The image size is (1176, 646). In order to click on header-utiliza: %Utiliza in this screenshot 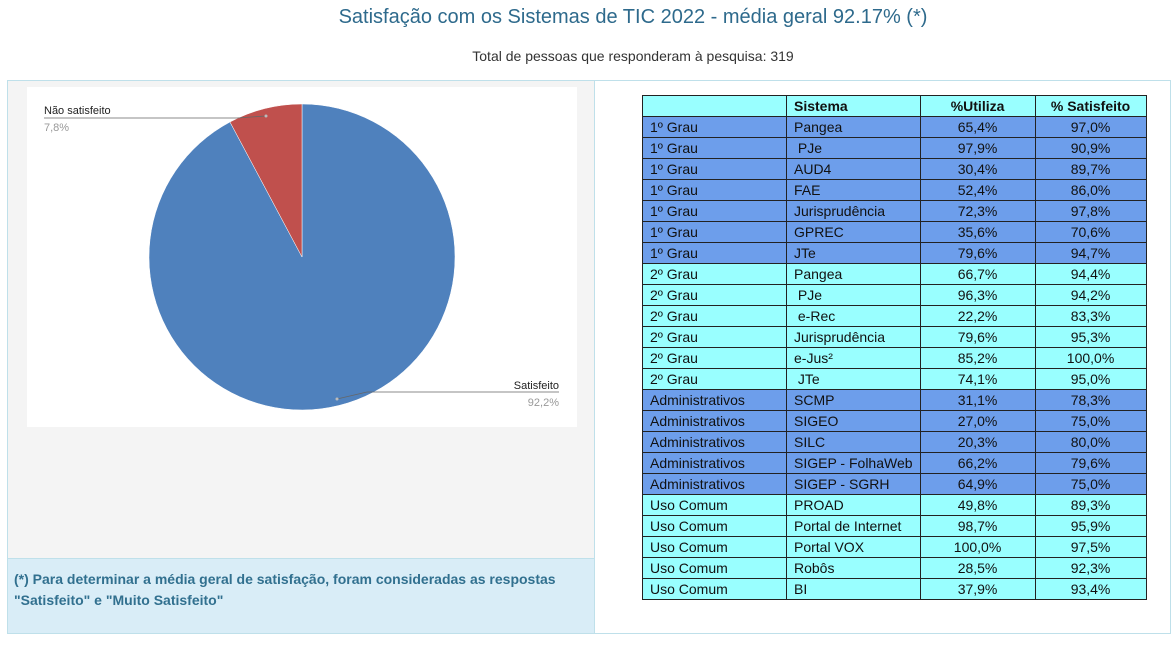, I will do `click(977, 106)`.